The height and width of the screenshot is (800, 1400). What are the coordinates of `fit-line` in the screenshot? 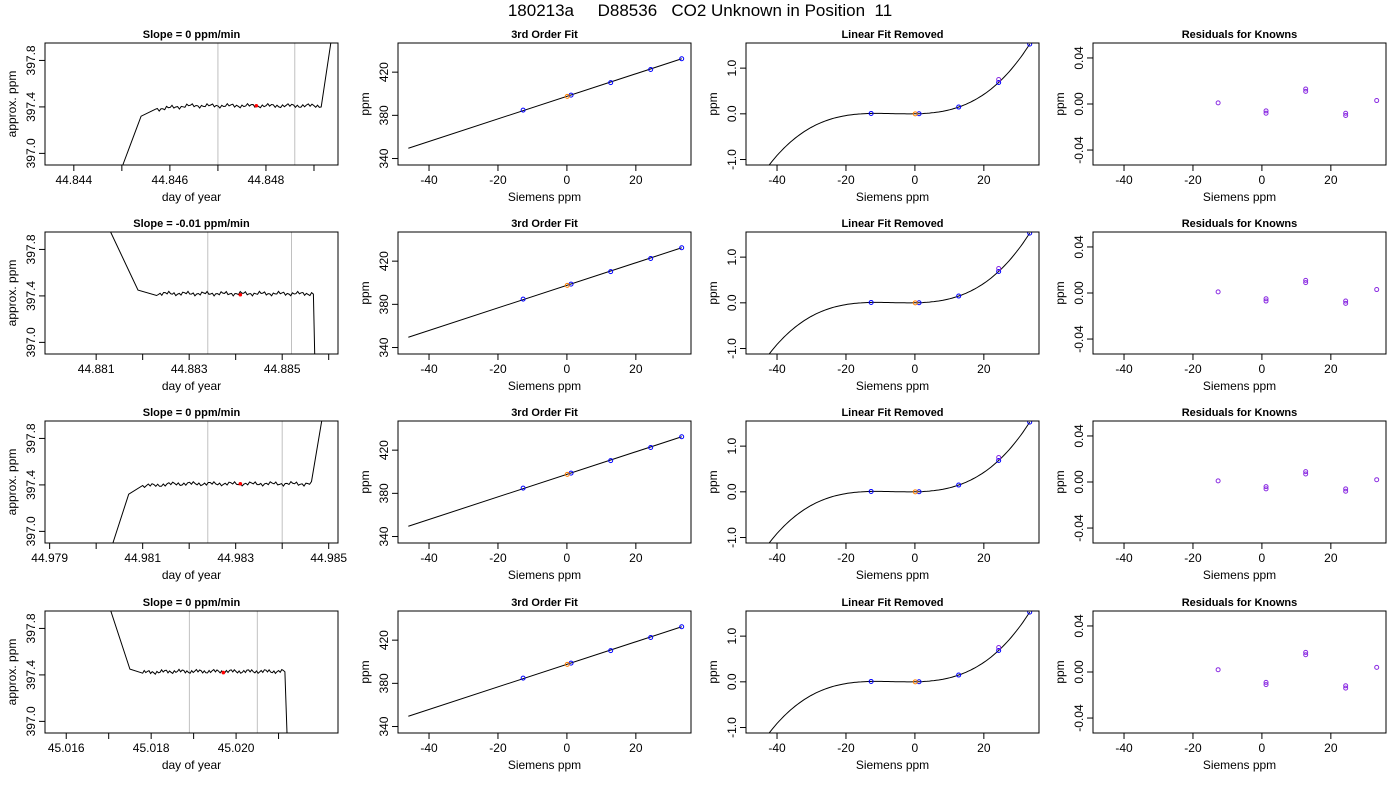 It's located at (545, 481).